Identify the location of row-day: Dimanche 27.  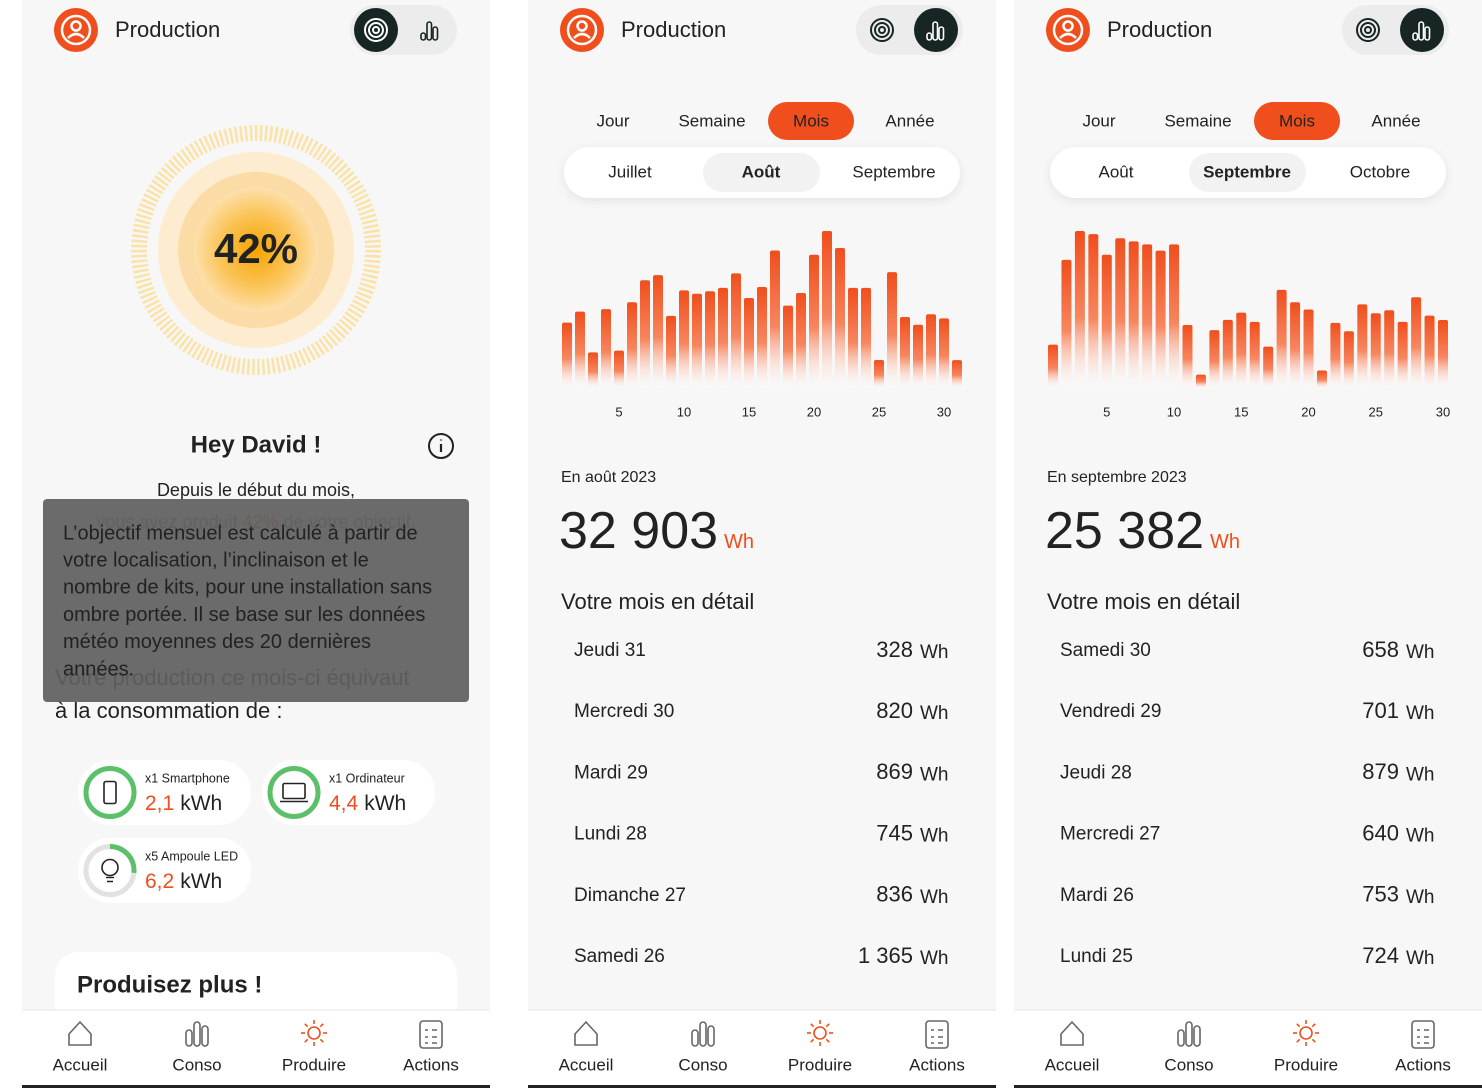
(630, 895).